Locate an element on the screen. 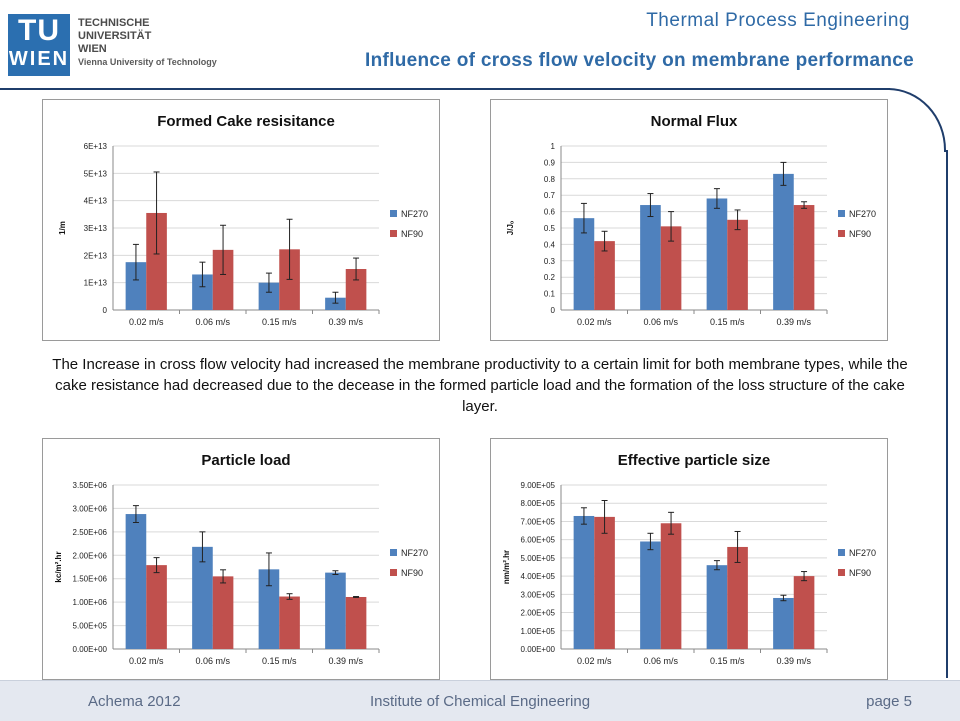  y-tick-label: 2.00E+05 is located at coordinates (538, 613).